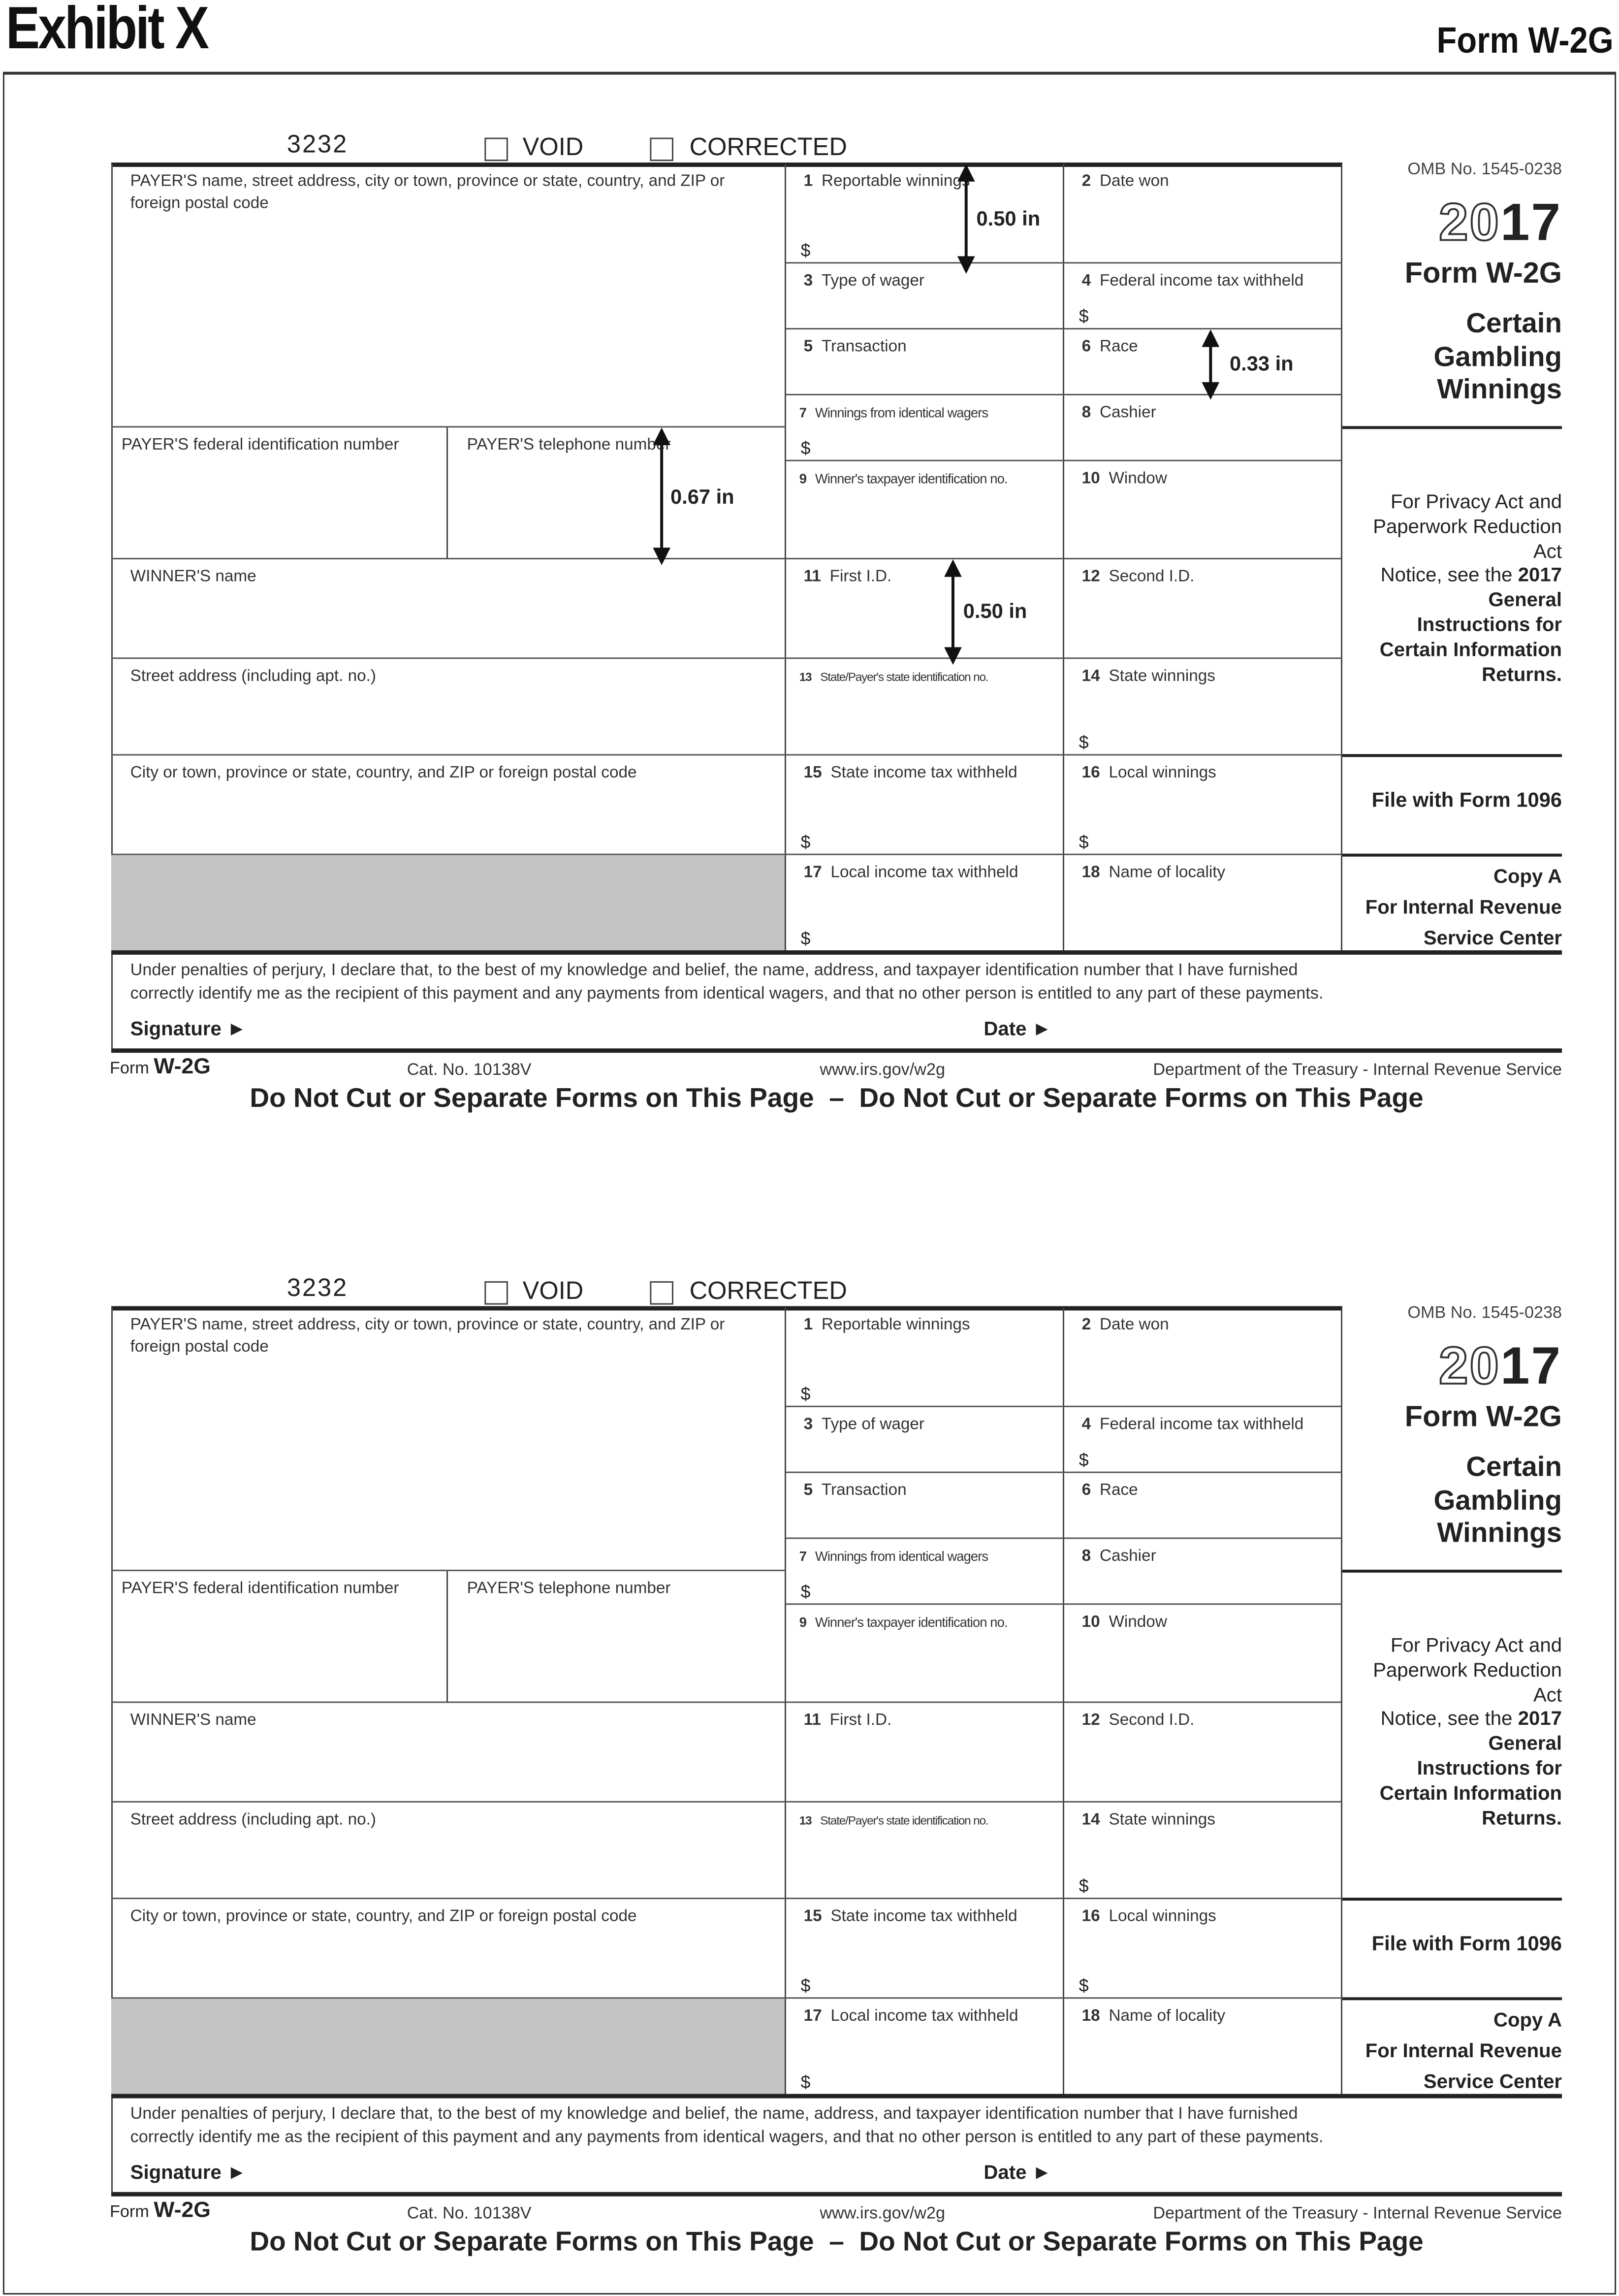 This screenshot has width=1619, height=2296. Describe the element at coordinates (924, 1917) in the screenshot. I see `box-15-label: State income tax withheld` at that location.